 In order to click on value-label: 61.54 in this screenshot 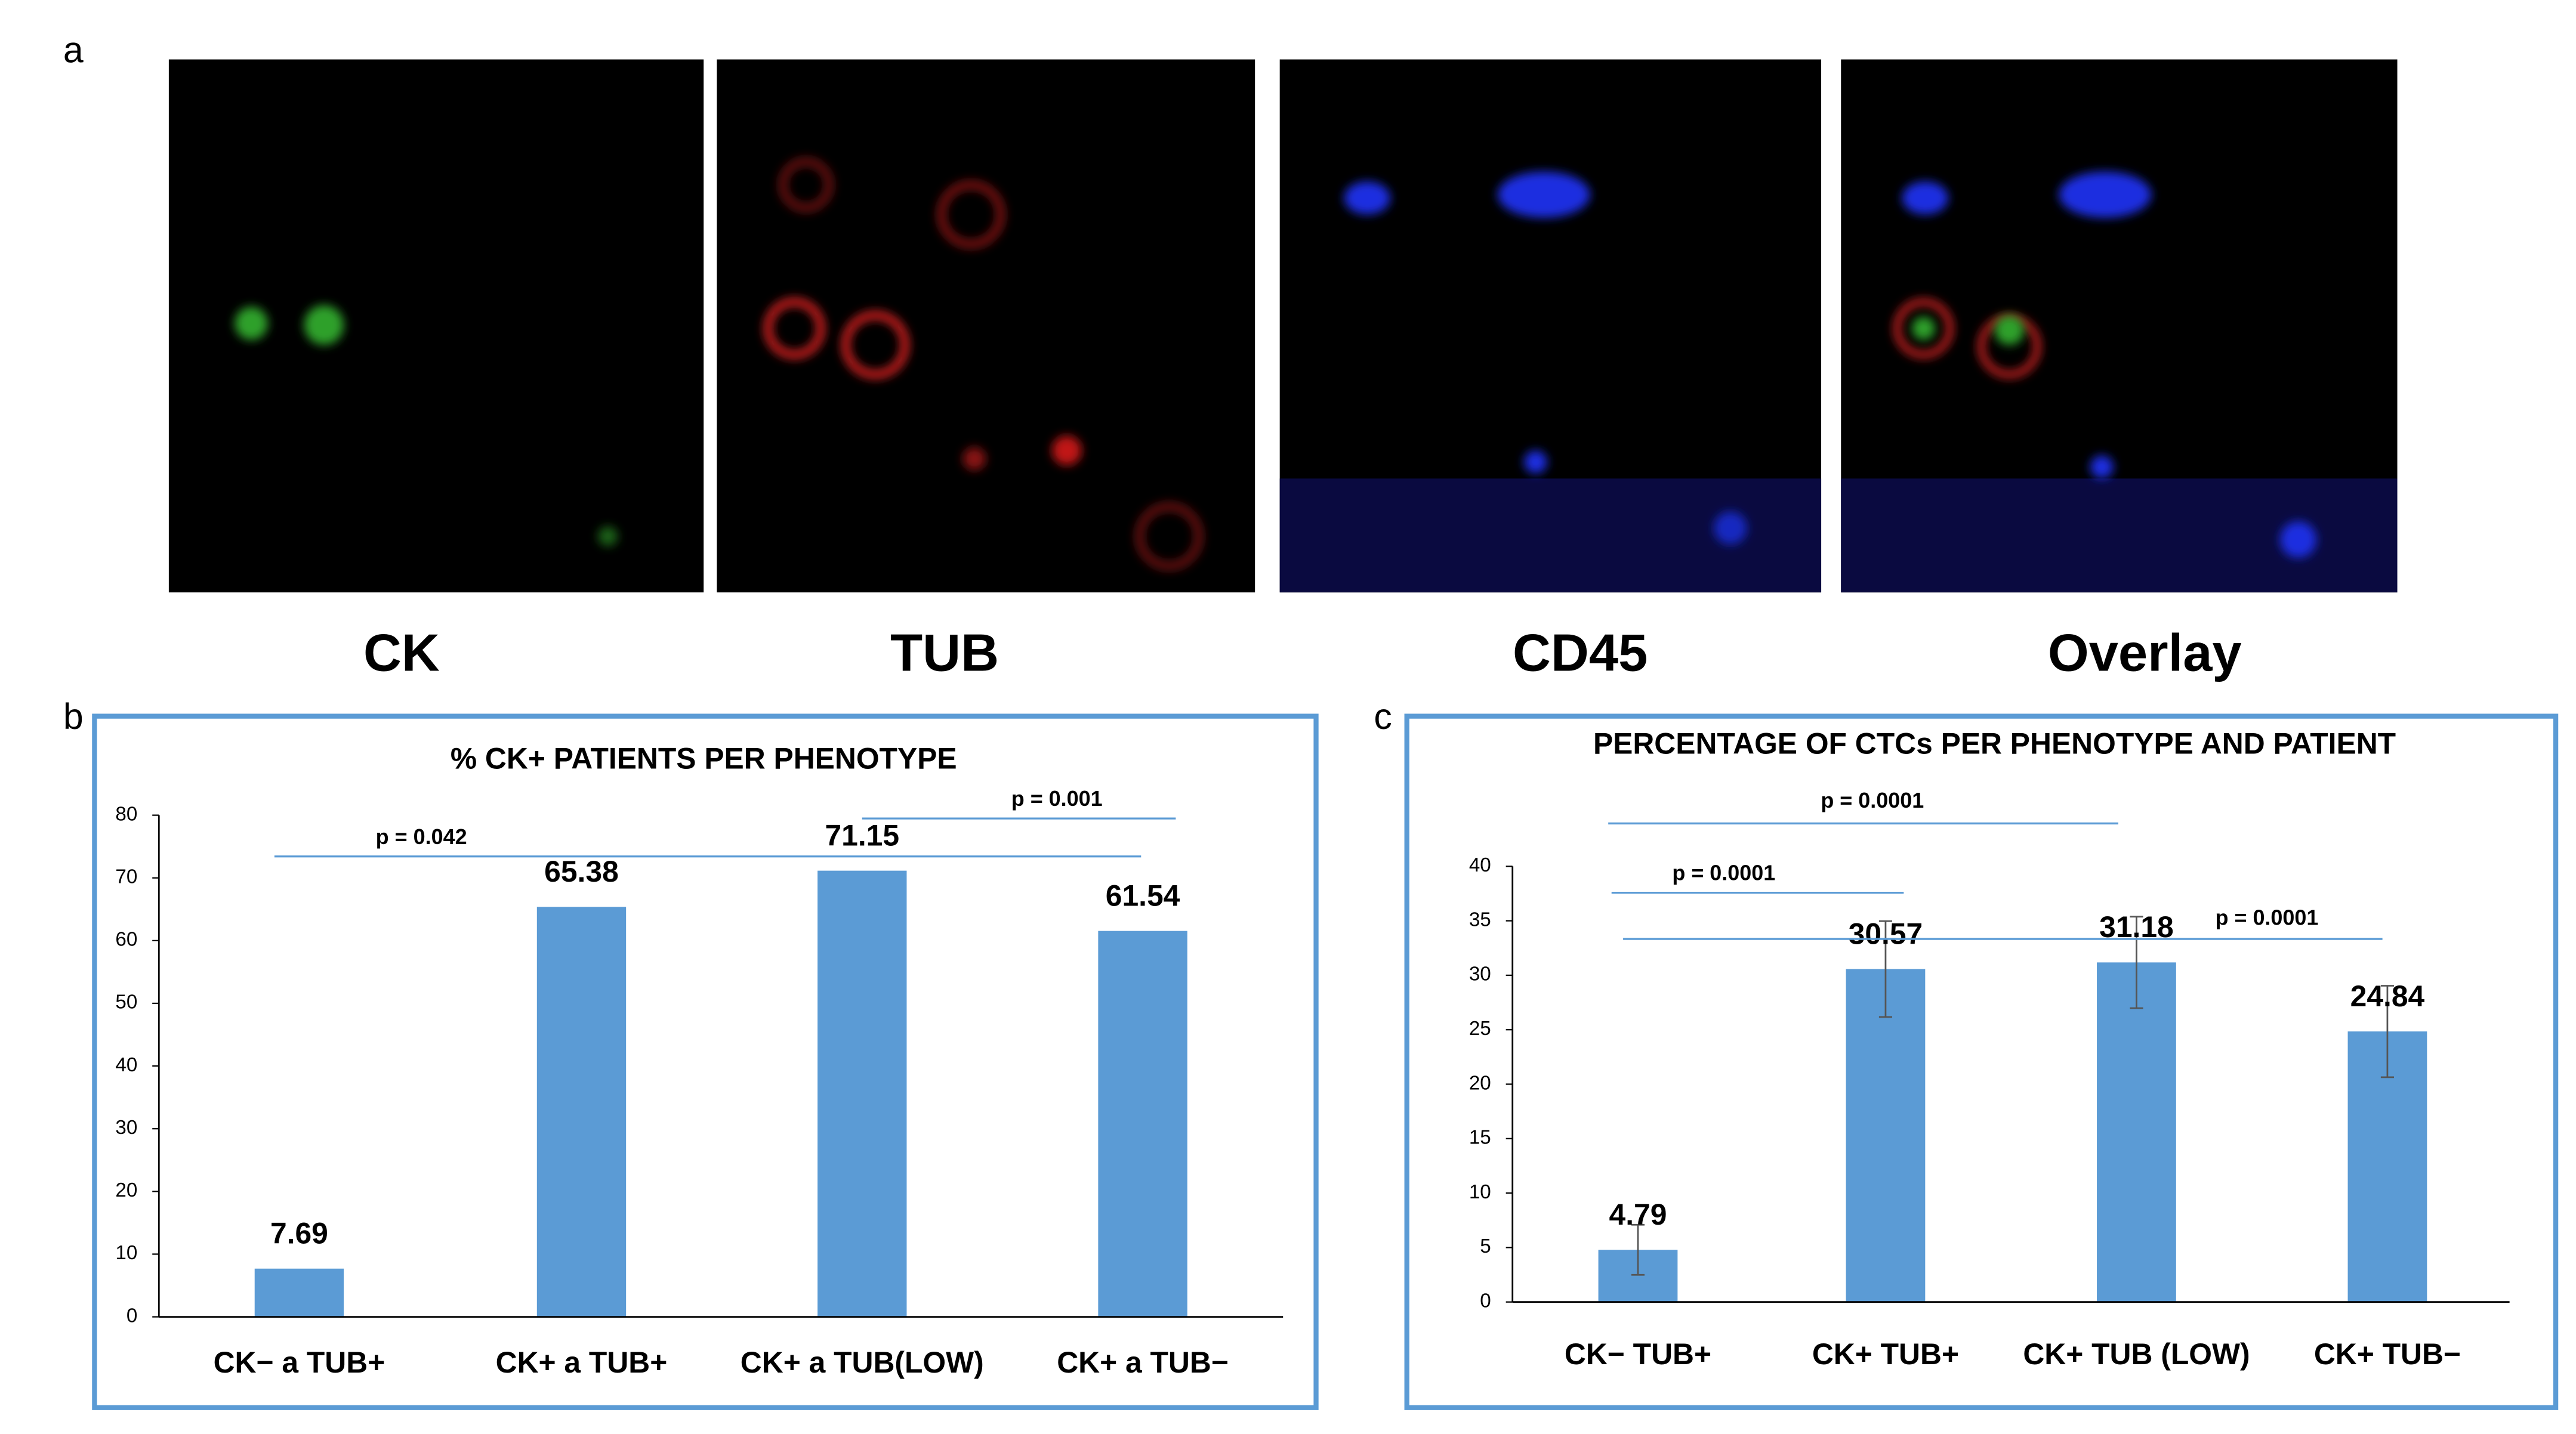, I will do `click(1143, 895)`.